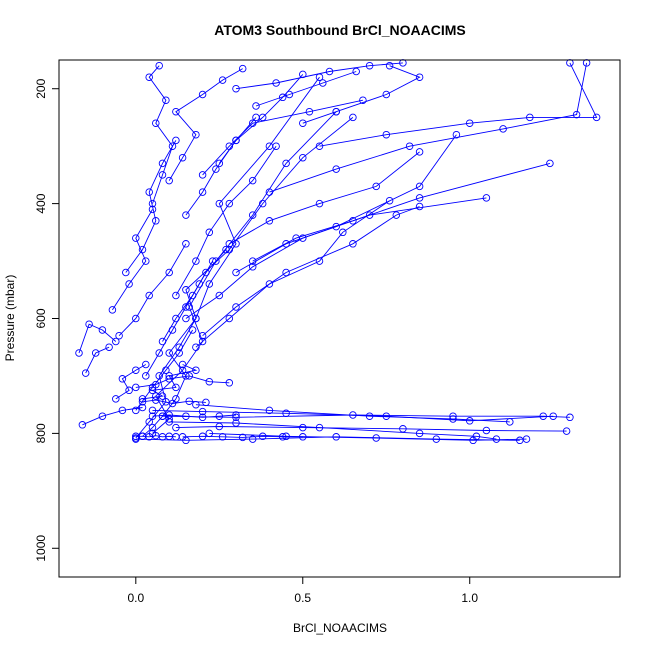 The width and height of the screenshot is (650, 655). What do you see at coordinates (10, 318) in the screenshot?
I see `y-axis-label: Pressure (mbar)` at bounding box center [10, 318].